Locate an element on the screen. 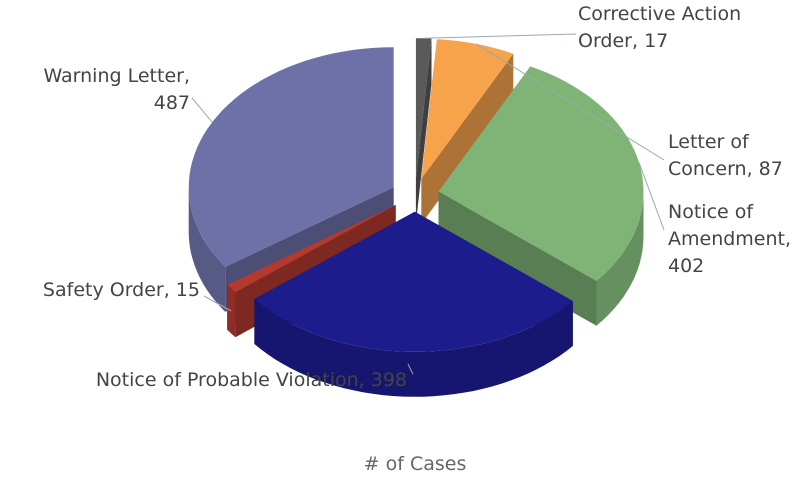 This screenshot has height=479, width=806. data-label-line: Amendment, is located at coordinates (729, 239).